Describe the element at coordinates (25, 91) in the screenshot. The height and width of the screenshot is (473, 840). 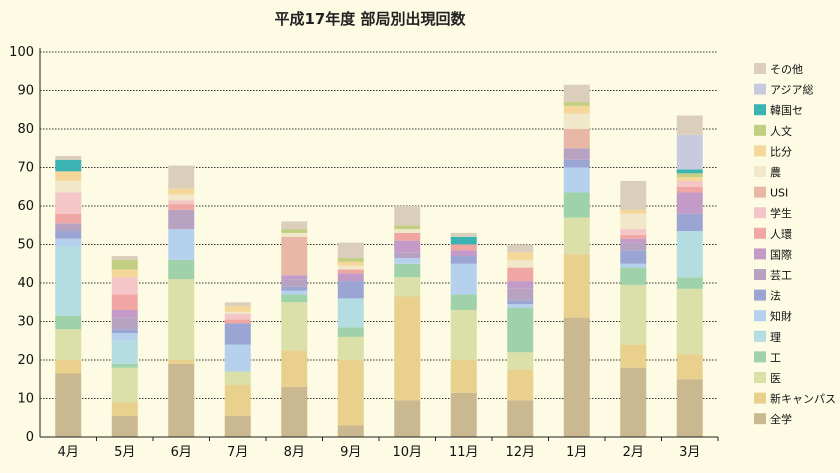
I see `y-tick-label: 90` at that location.